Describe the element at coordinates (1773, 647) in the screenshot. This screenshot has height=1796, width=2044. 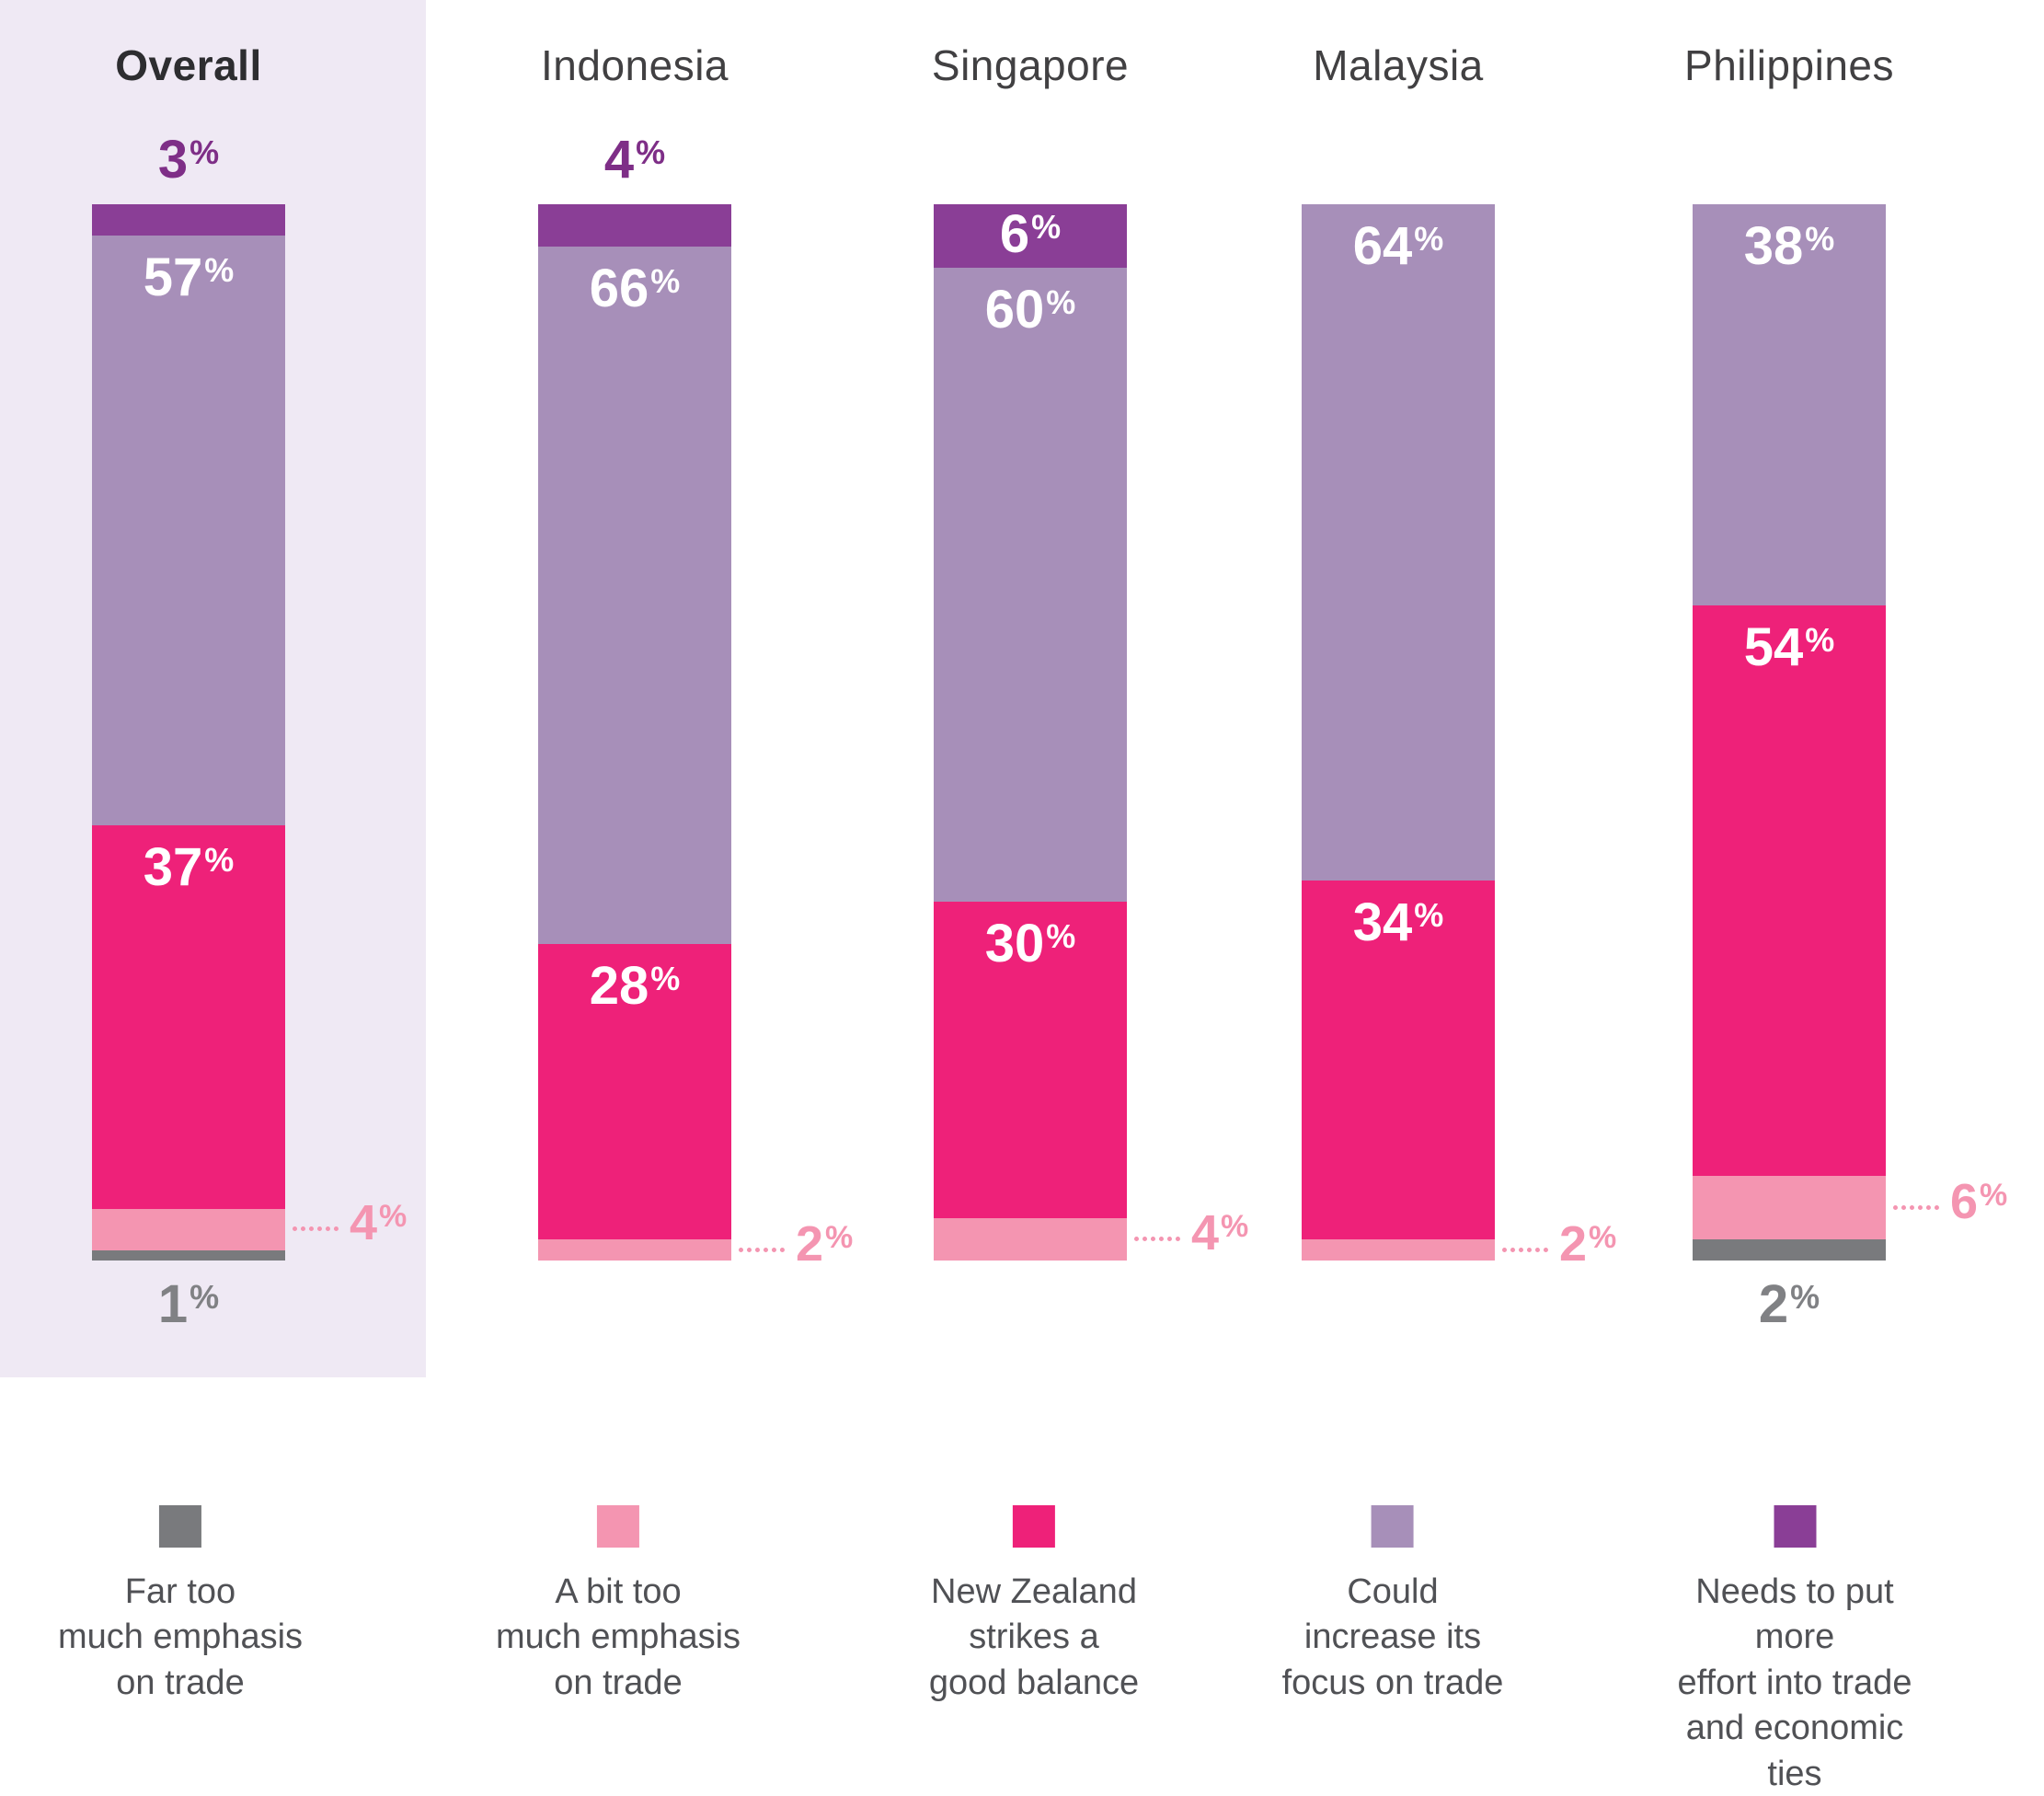
I see `value-number: 54` at that location.